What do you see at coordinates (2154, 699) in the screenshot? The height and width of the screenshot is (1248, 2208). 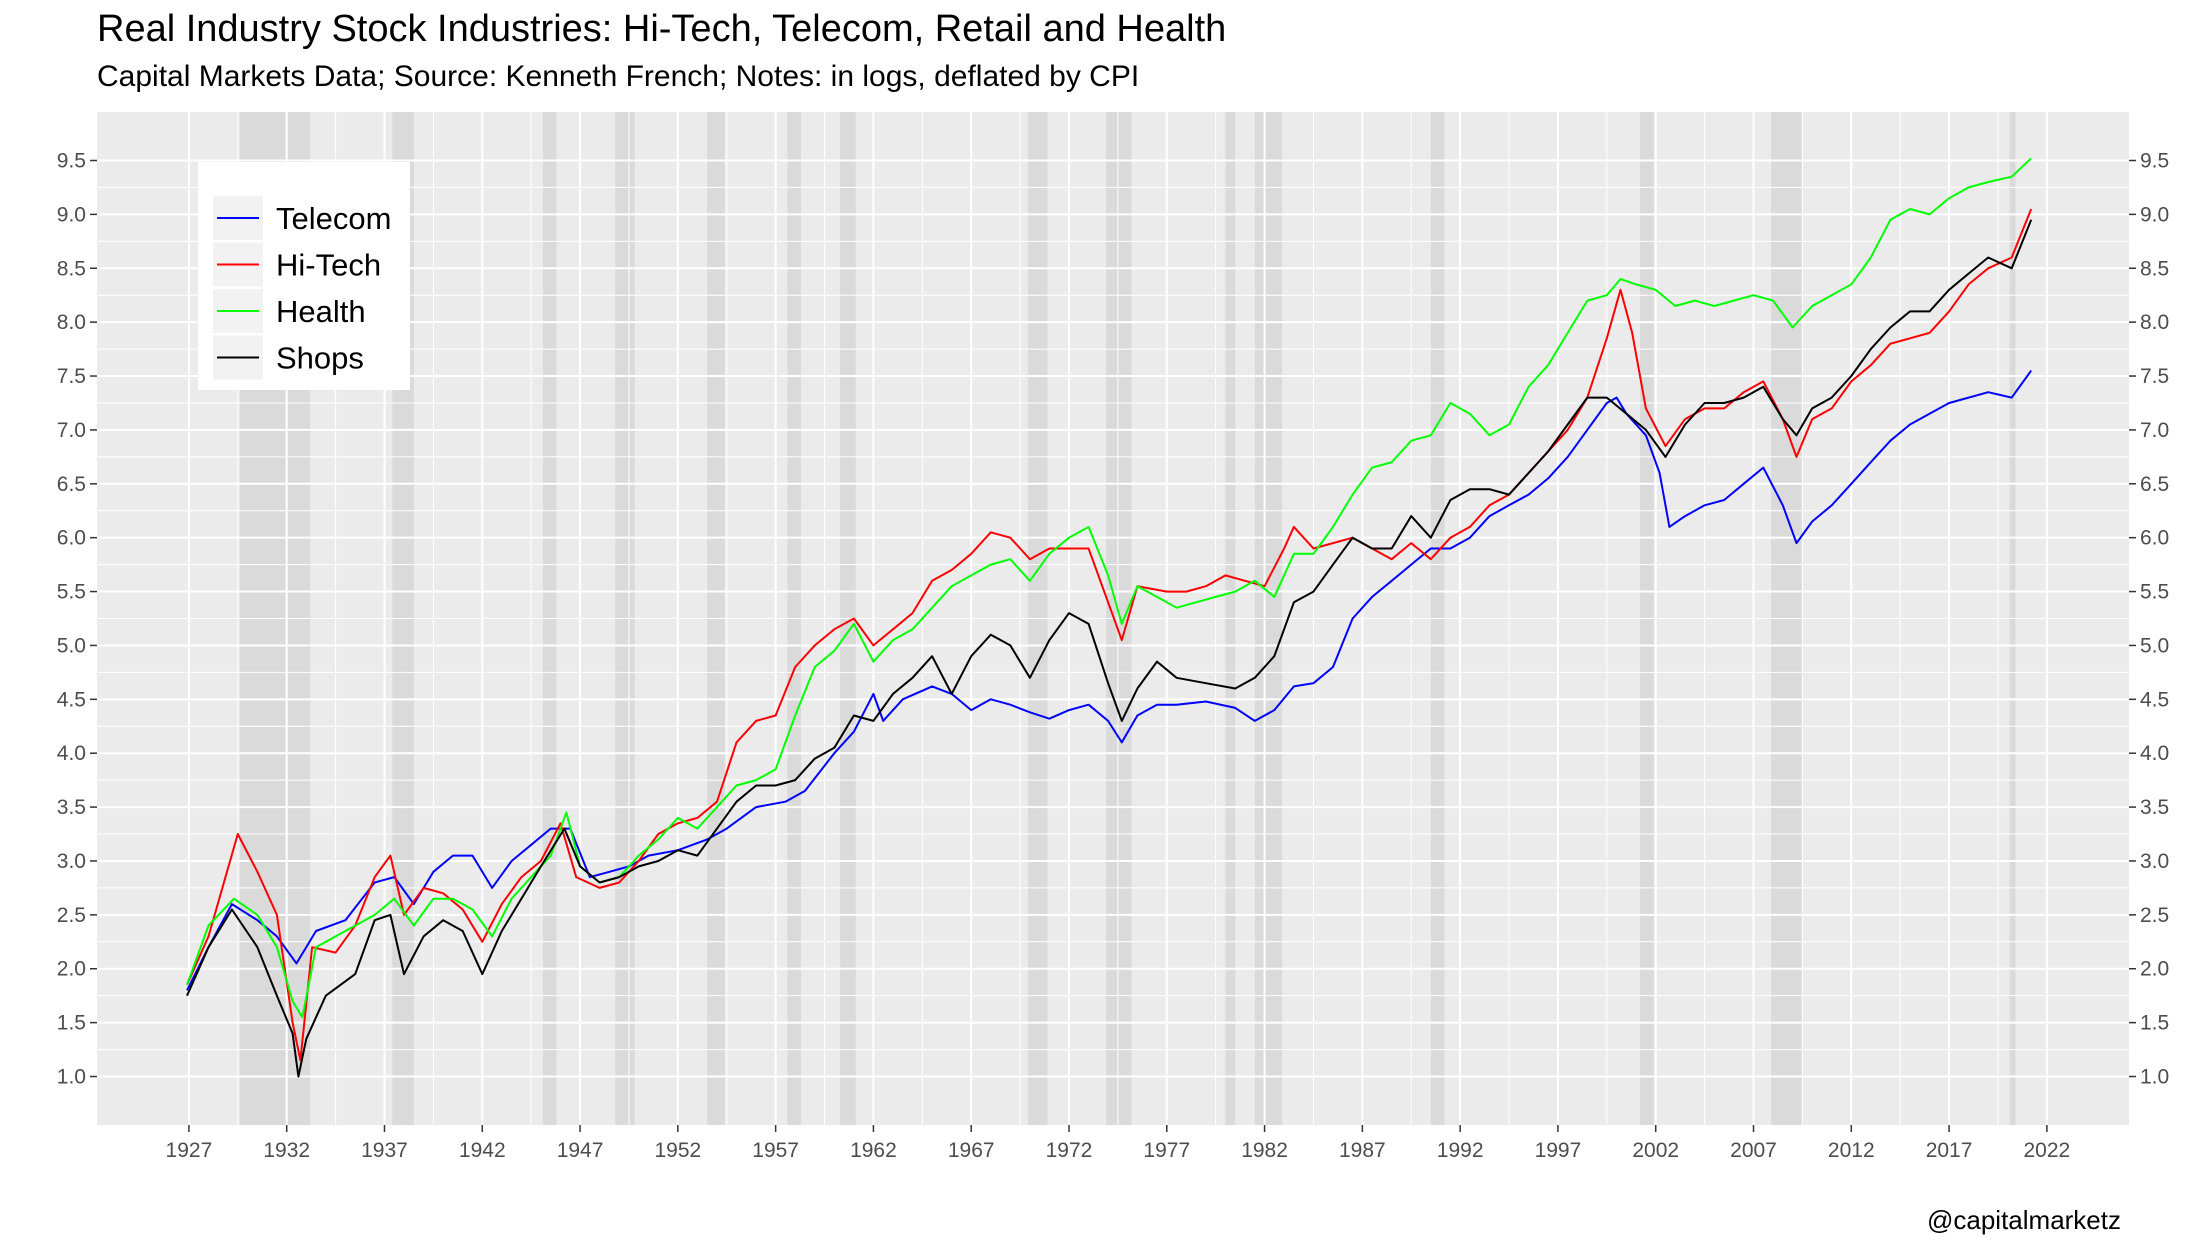 I see `y-tick-label-right-7: 4.5` at bounding box center [2154, 699].